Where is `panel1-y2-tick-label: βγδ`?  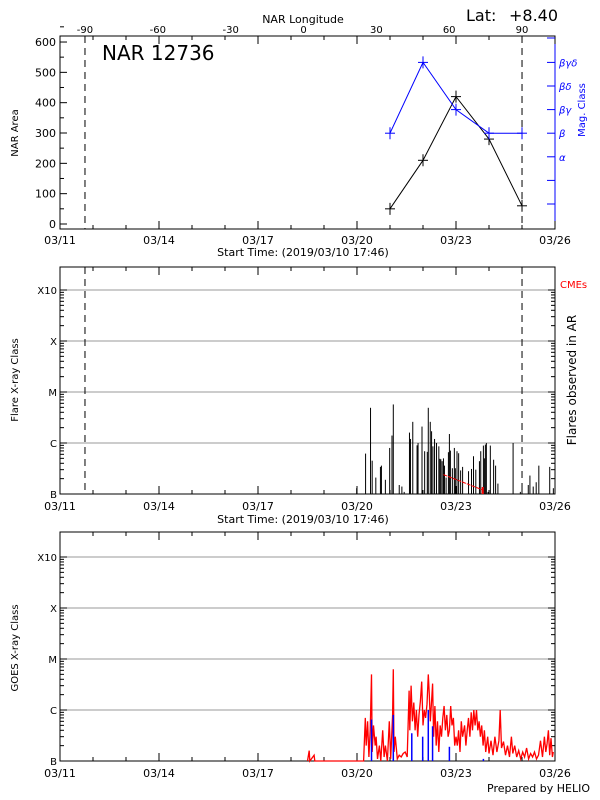 panel1-y2-tick-label: βγδ is located at coordinates (567, 63).